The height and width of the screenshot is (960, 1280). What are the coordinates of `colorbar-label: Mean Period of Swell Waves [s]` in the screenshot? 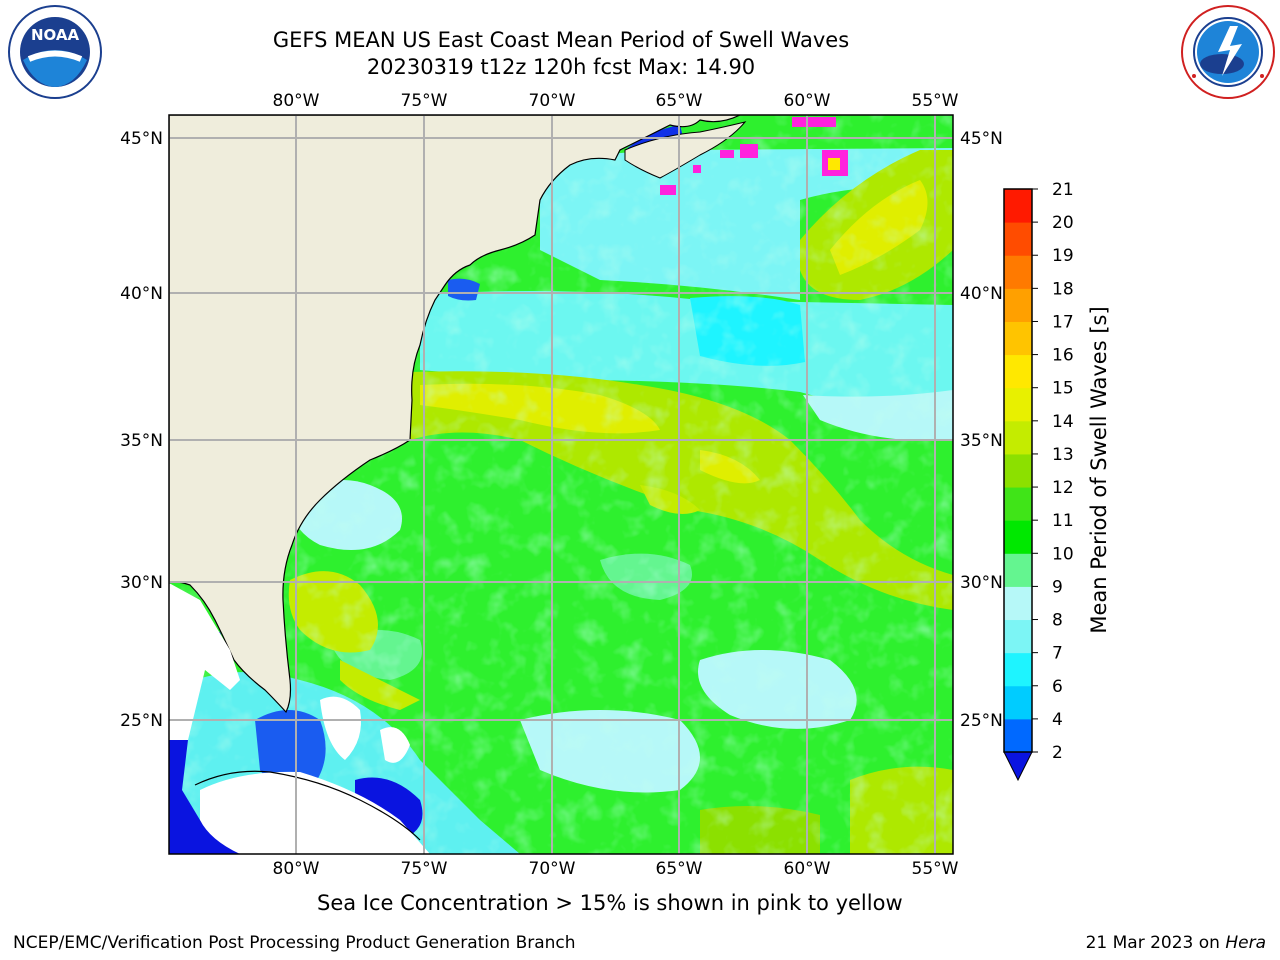 It's located at (1099, 469).